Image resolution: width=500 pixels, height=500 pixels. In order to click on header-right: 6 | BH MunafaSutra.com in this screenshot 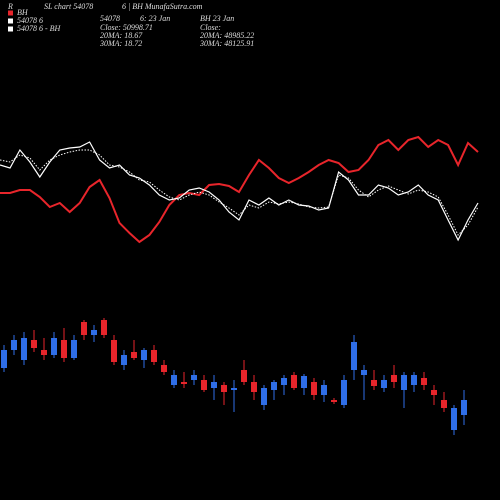, I will do `click(162, 6)`.